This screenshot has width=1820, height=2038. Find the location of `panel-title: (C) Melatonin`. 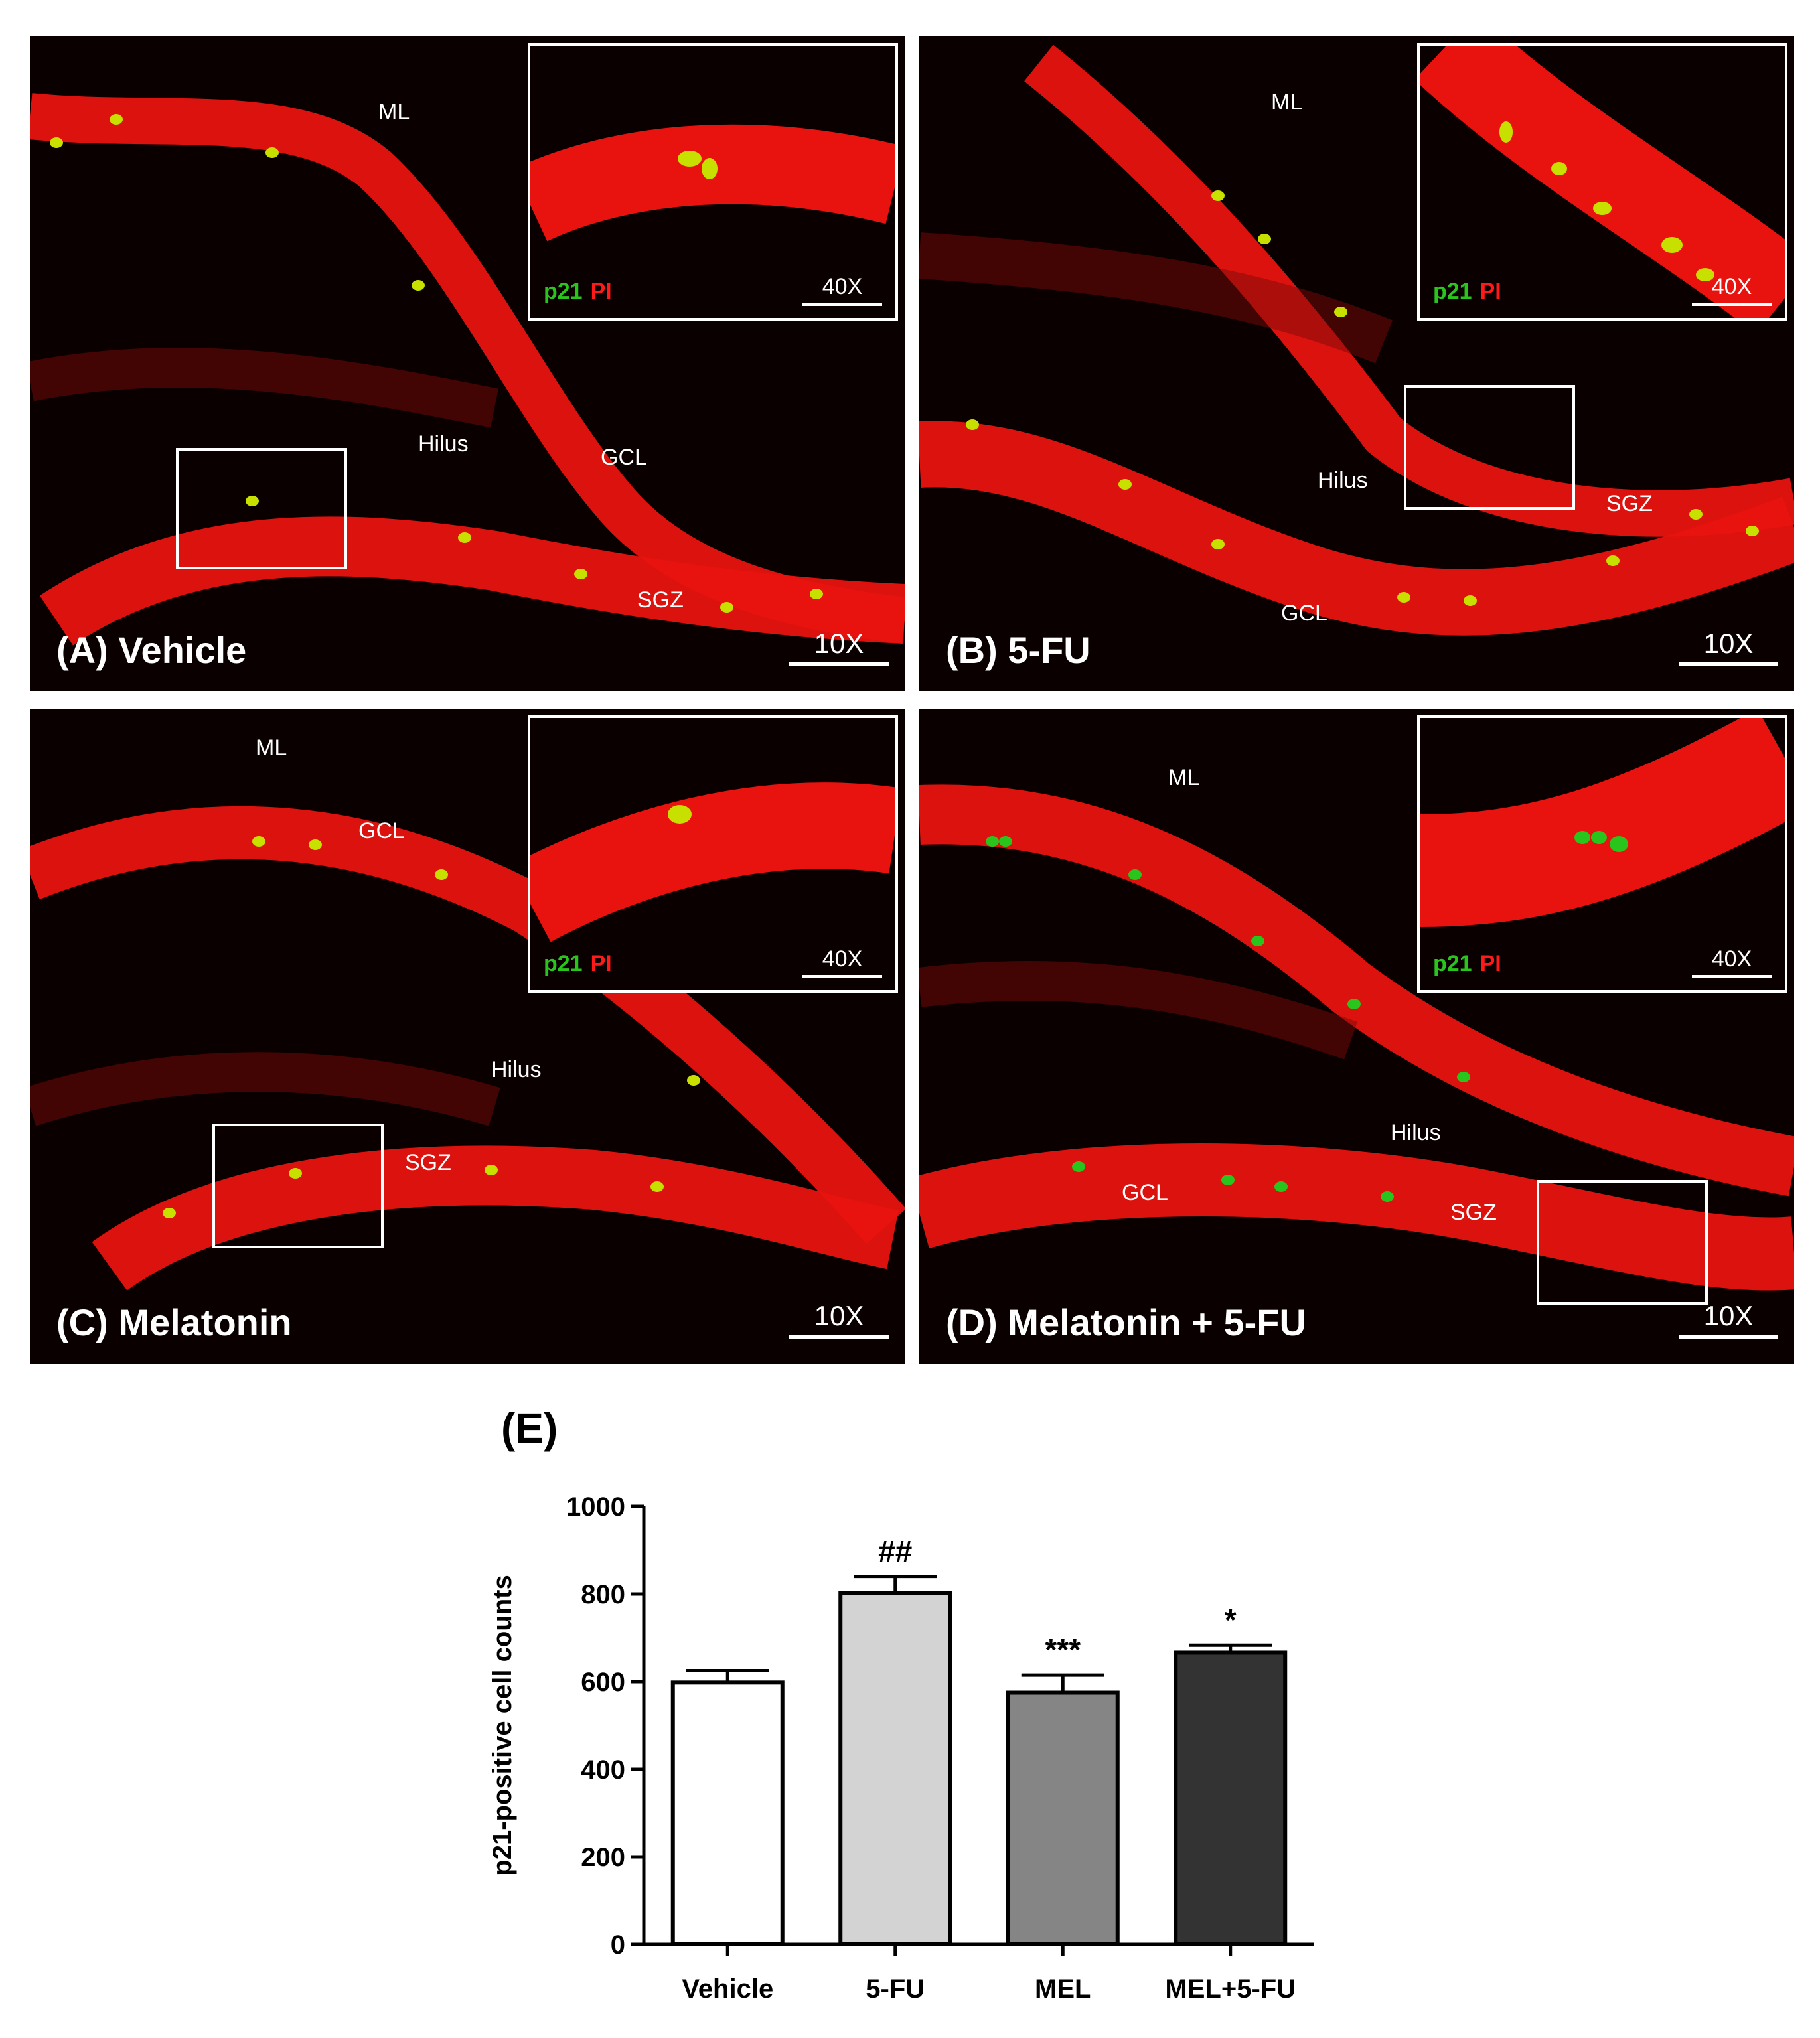

panel-title: (C) Melatonin is located at coordinates (174, 1322).